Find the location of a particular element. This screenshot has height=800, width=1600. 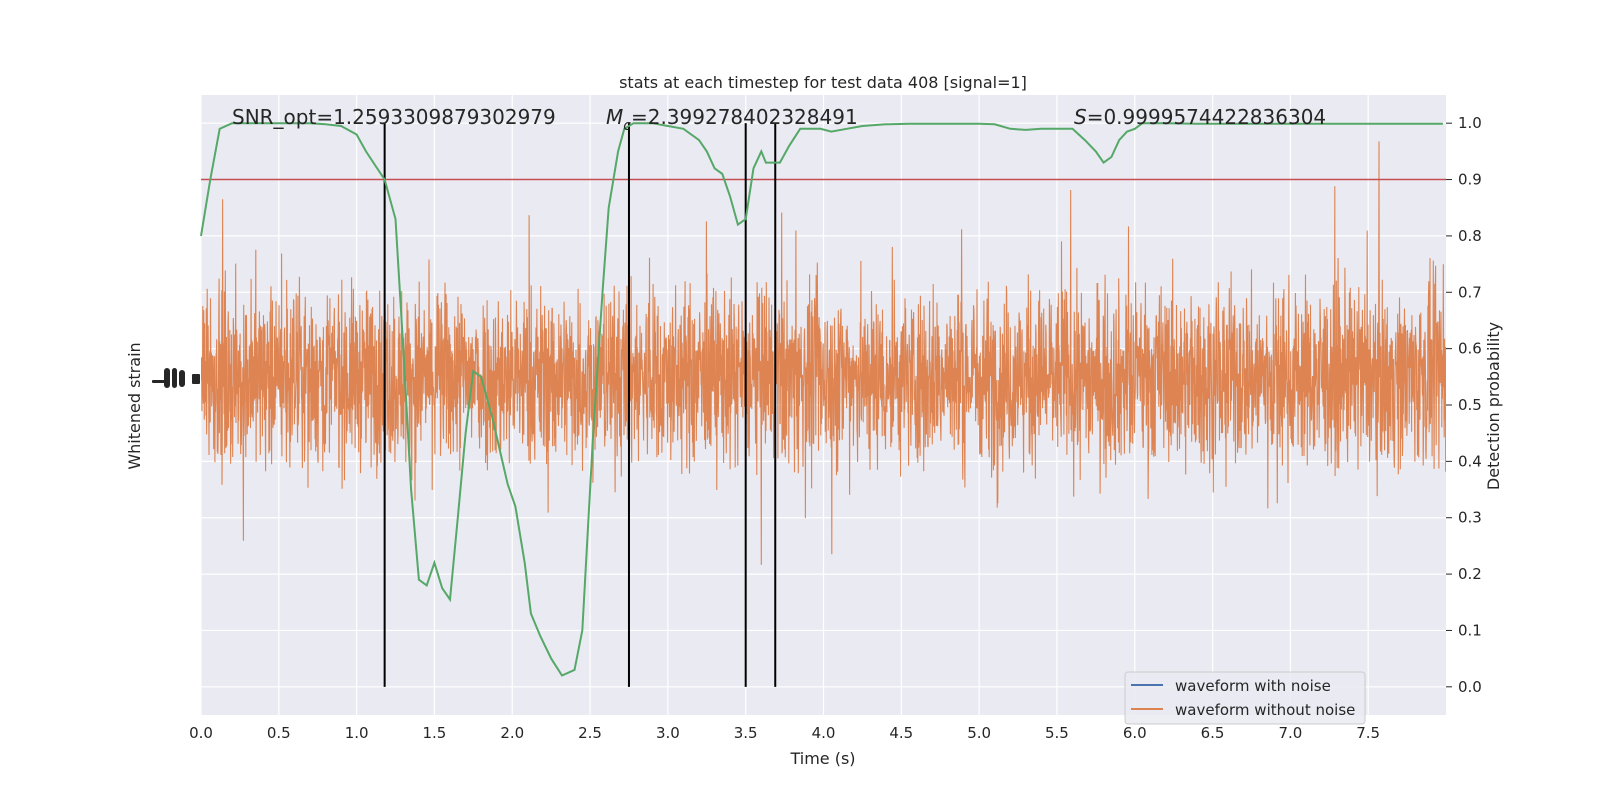

s-symbol: S is located at coordinates (1080, 117).